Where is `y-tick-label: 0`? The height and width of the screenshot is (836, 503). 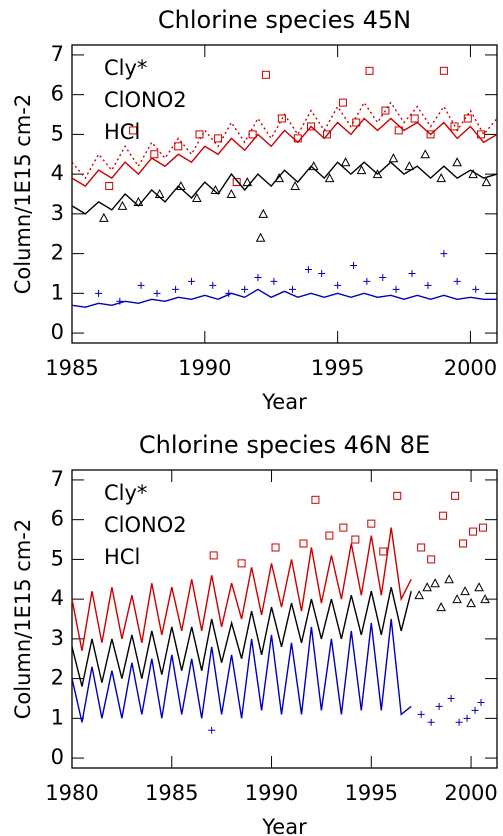
y-tick-label: 0 is located at coordinates (57, 757).